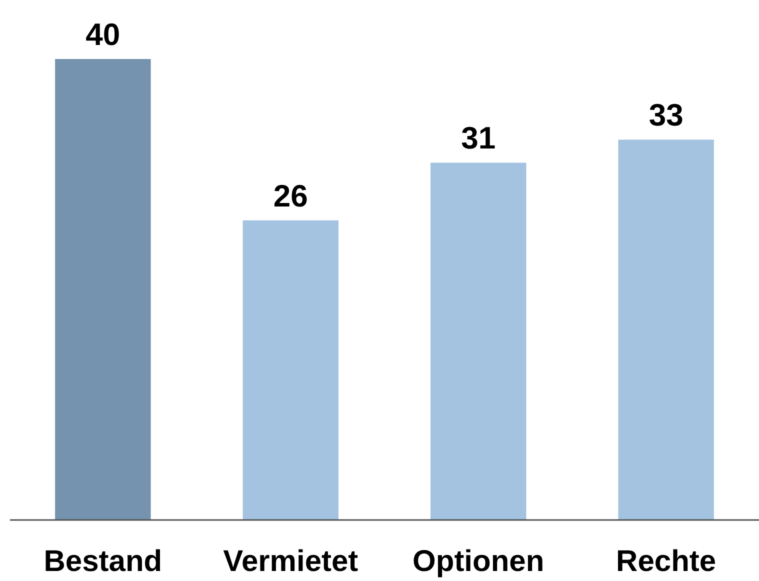 This screenshot has width=759, height=581. I want to click on x-tick-label: Vermietet, so click(290, 561).